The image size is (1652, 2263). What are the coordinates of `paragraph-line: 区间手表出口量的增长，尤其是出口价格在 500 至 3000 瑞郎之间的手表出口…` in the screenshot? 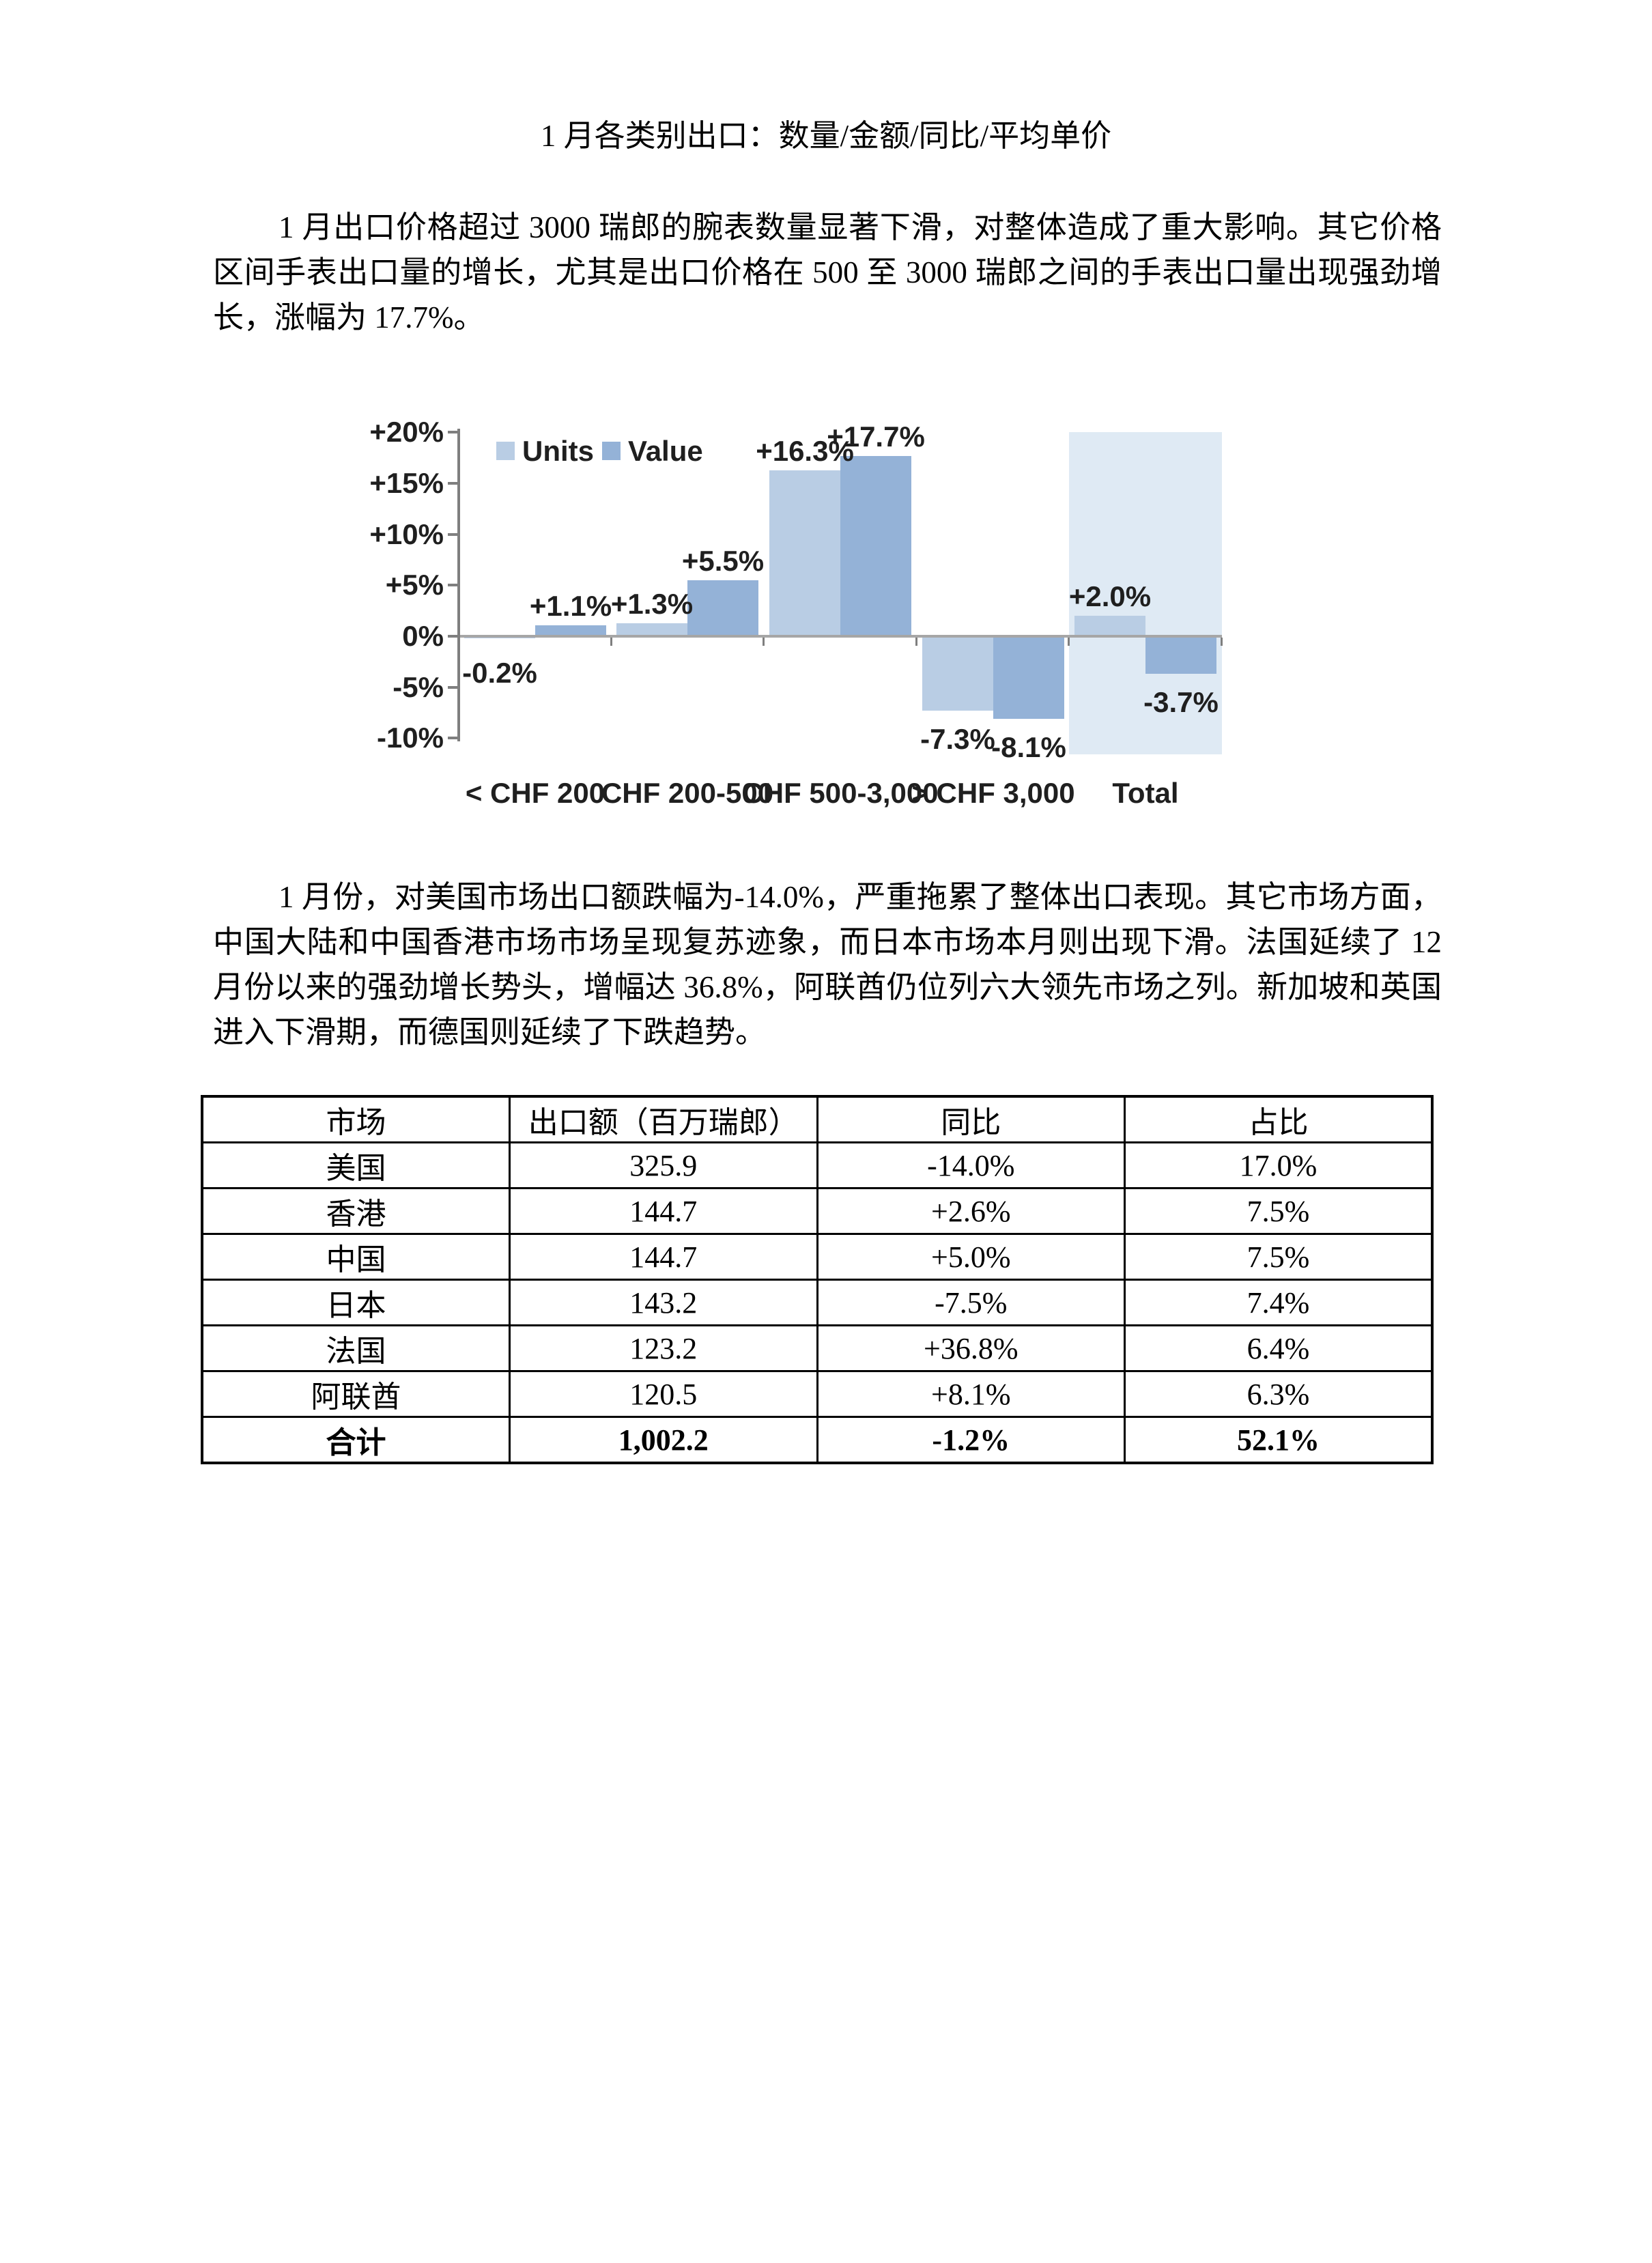 It's located at (827, 272).